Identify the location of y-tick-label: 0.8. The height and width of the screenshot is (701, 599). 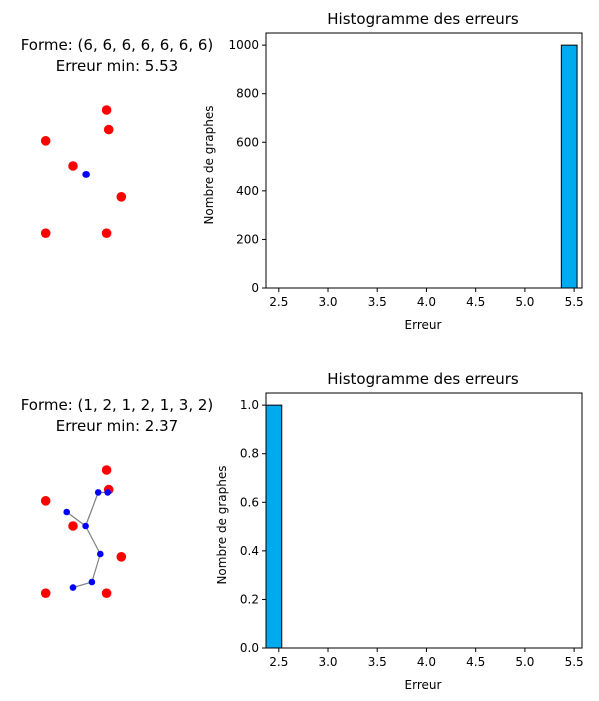
(249, 454).